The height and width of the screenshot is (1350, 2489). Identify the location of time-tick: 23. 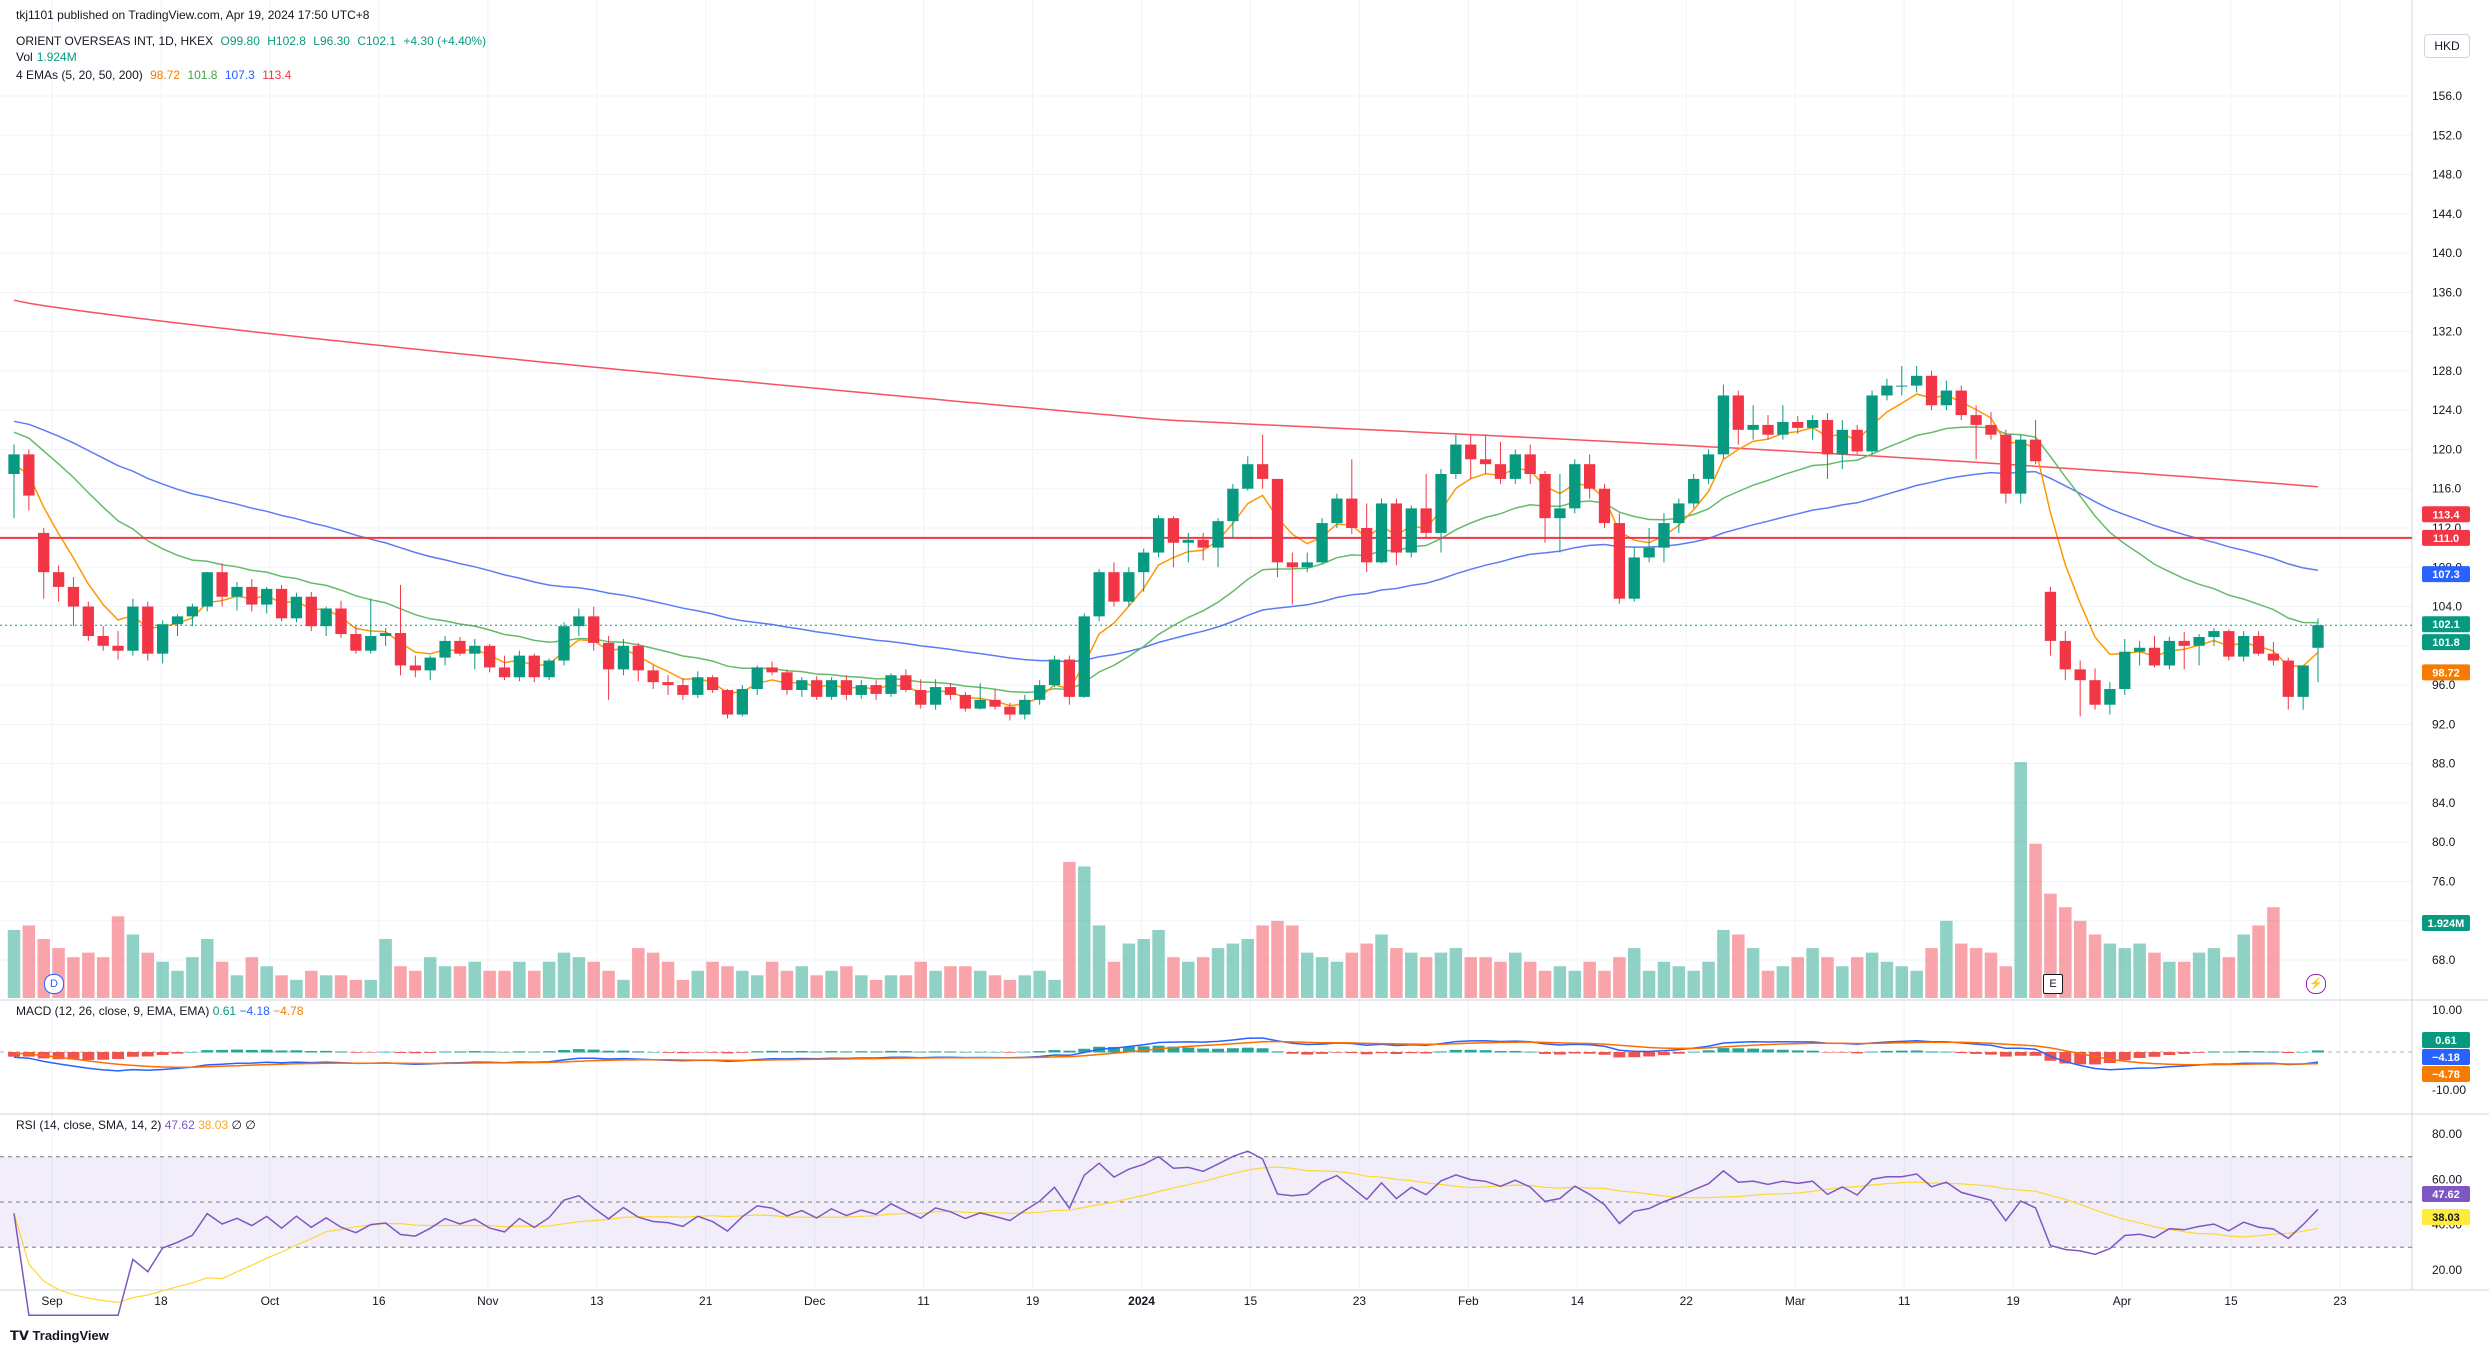
(1360, 1301).